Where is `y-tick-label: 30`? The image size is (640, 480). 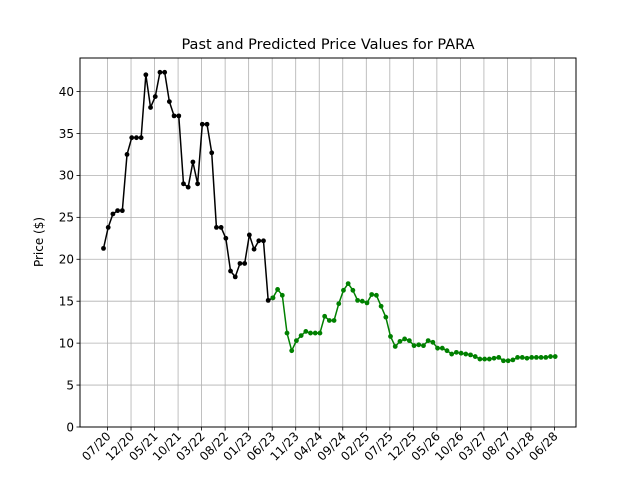 y-tick-label: 30 is located at coordinates (66, 176).